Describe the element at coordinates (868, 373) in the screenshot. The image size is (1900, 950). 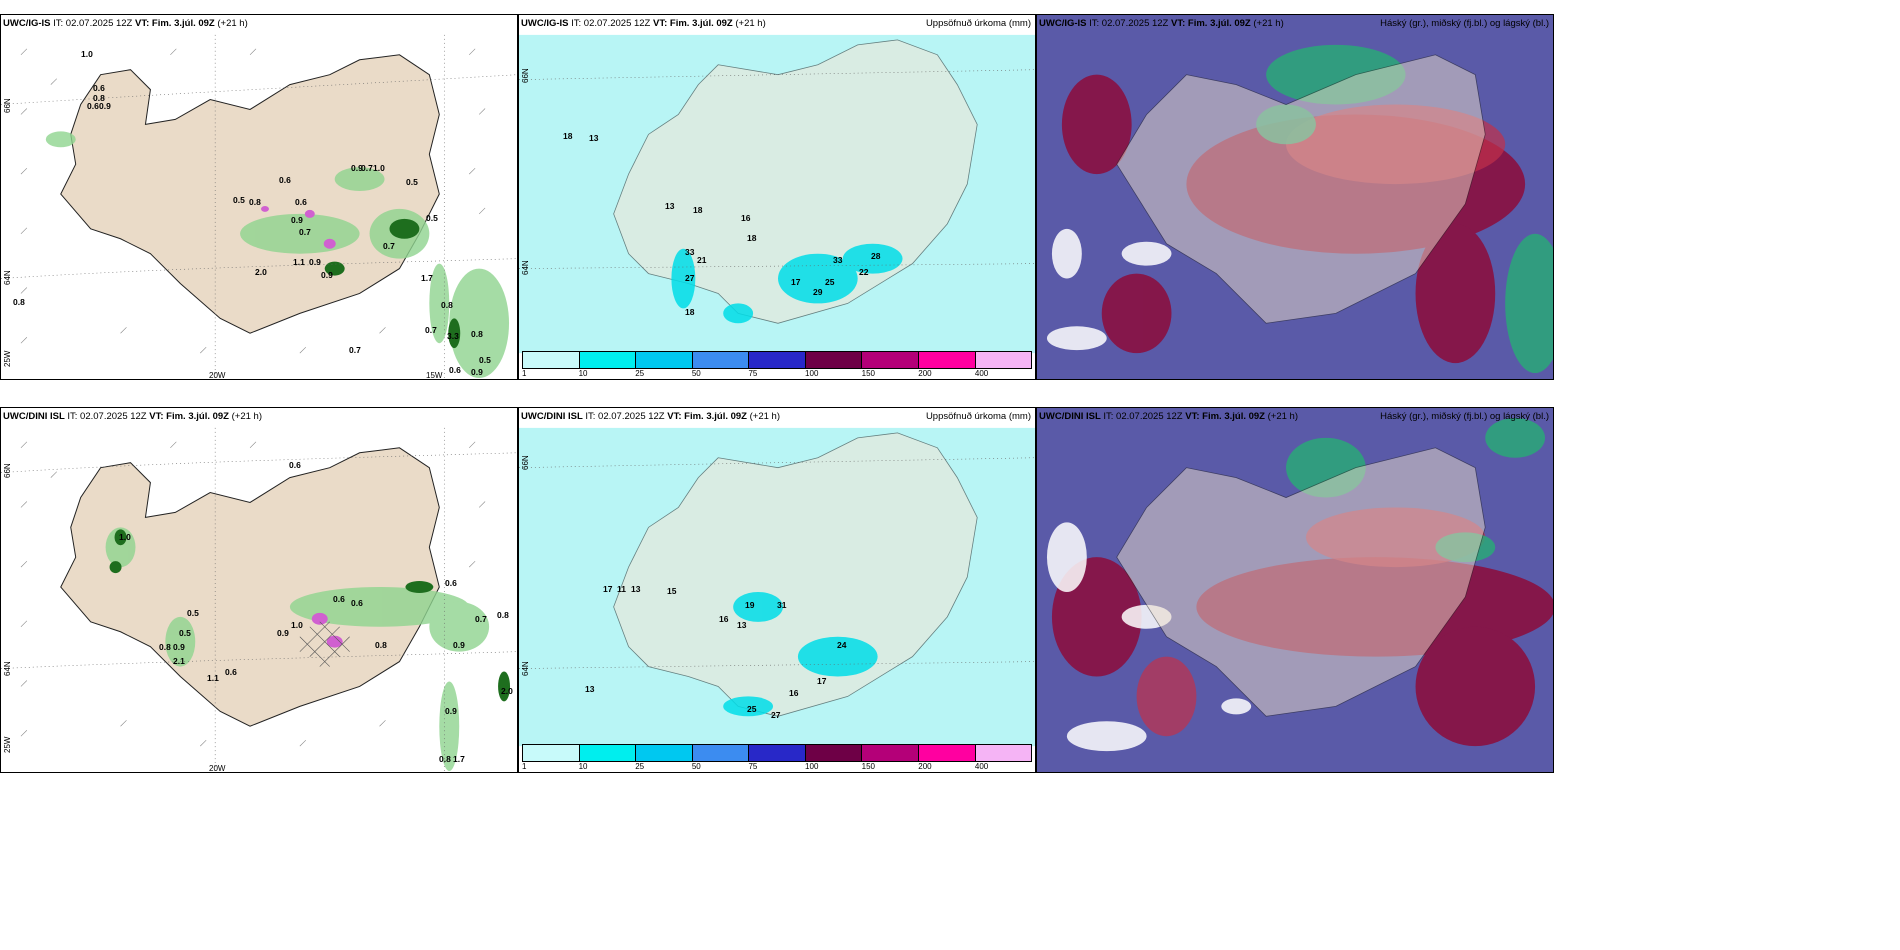
I see `colorbar-tick: 150` at that location.